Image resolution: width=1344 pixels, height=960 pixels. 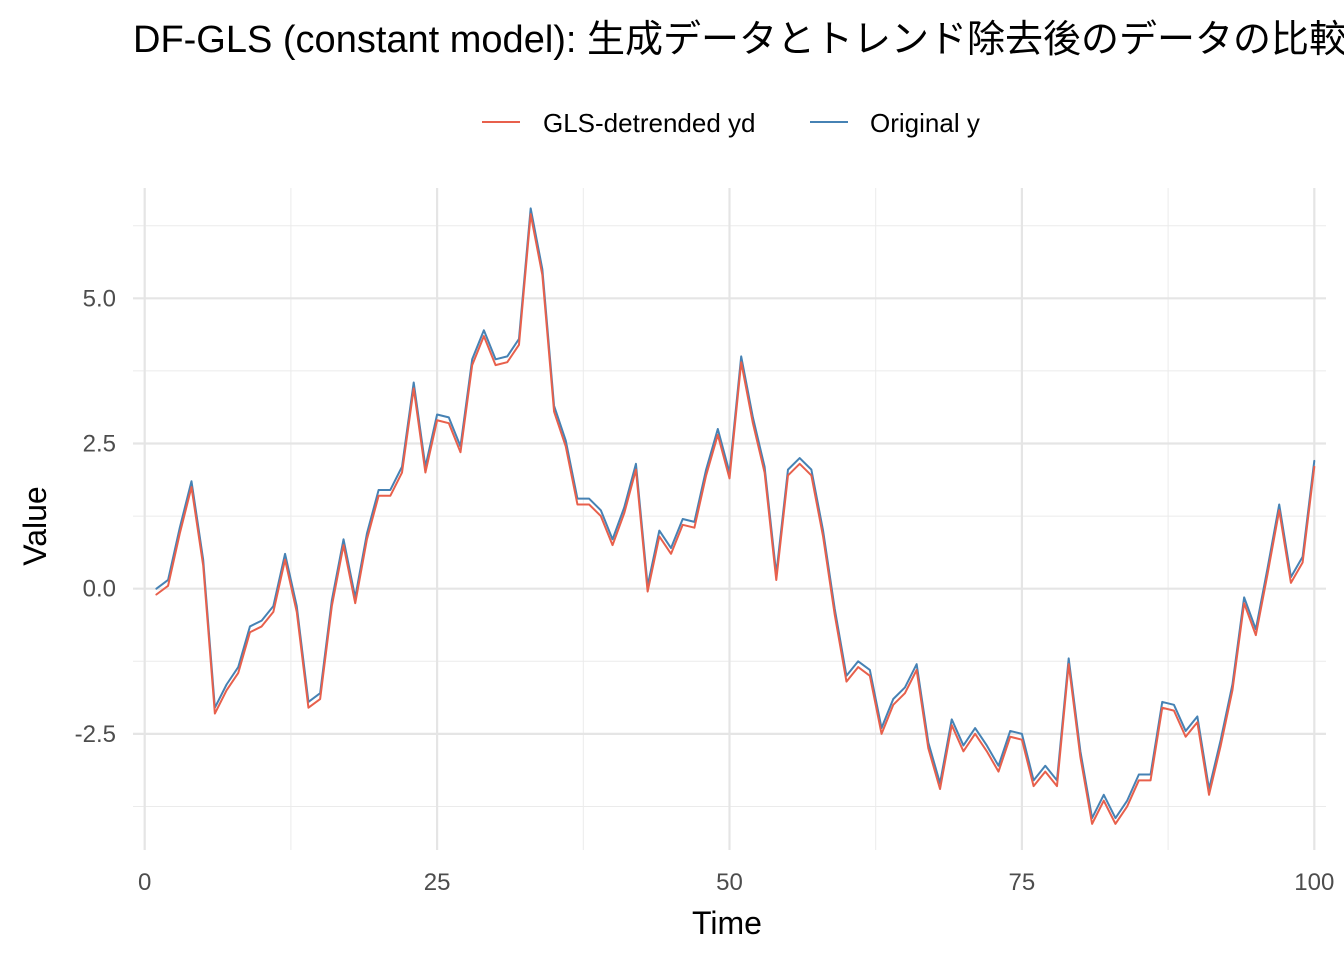 What do you see at coordinates (729, 882) in the screenshot?
I see `x-tick-label: 50` at bounding box center [729, 882].